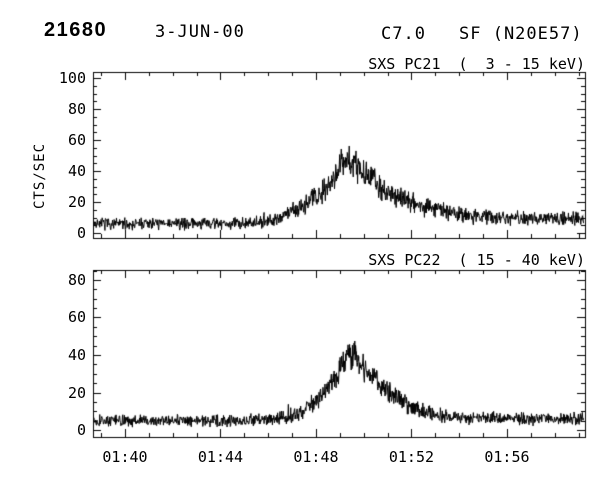 Image resolution: width=600 pixels, height=480 pixels. I want to click on x-tick-label: 01:44, so click(220, 457).